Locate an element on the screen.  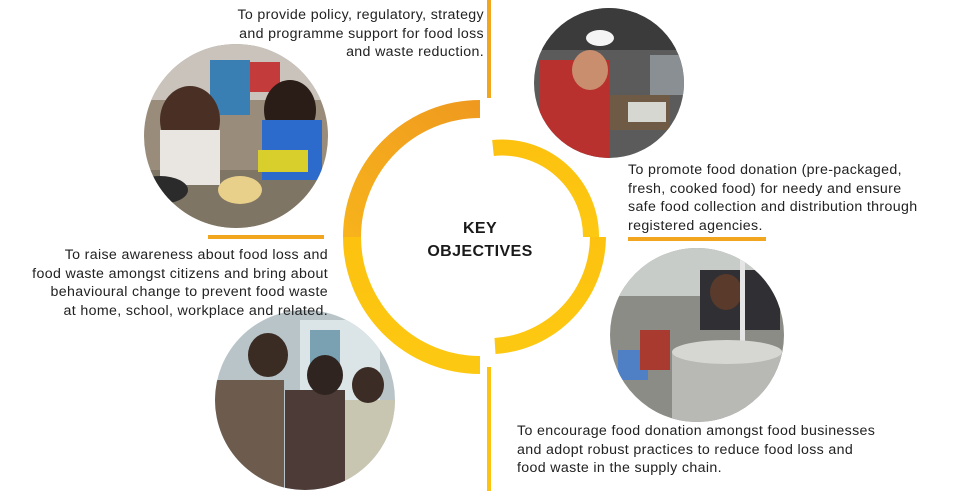
food-donation-distribution-photo is located at coordinates (609, 83).